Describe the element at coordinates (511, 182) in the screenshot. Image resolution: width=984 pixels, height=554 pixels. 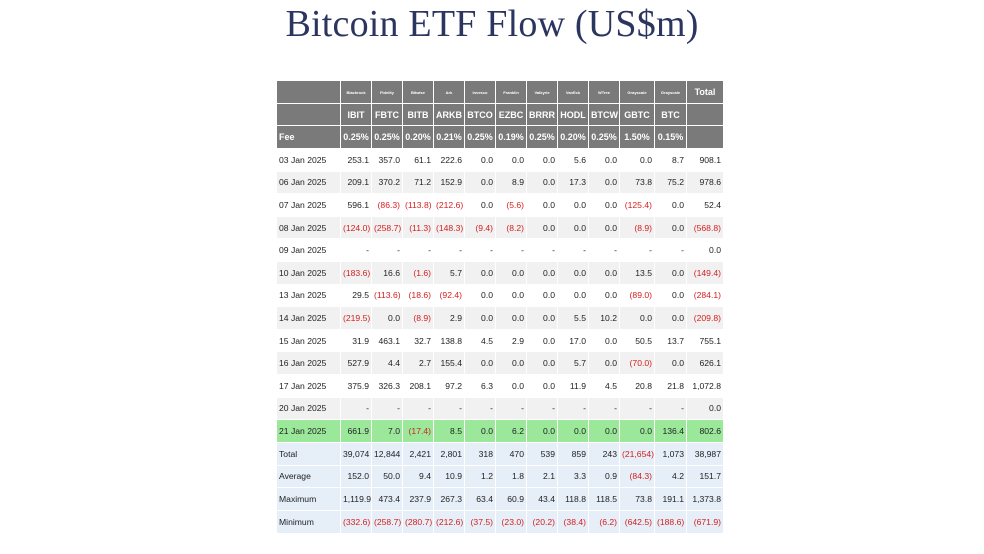
I see `flow-cell: 8.9` at that location.